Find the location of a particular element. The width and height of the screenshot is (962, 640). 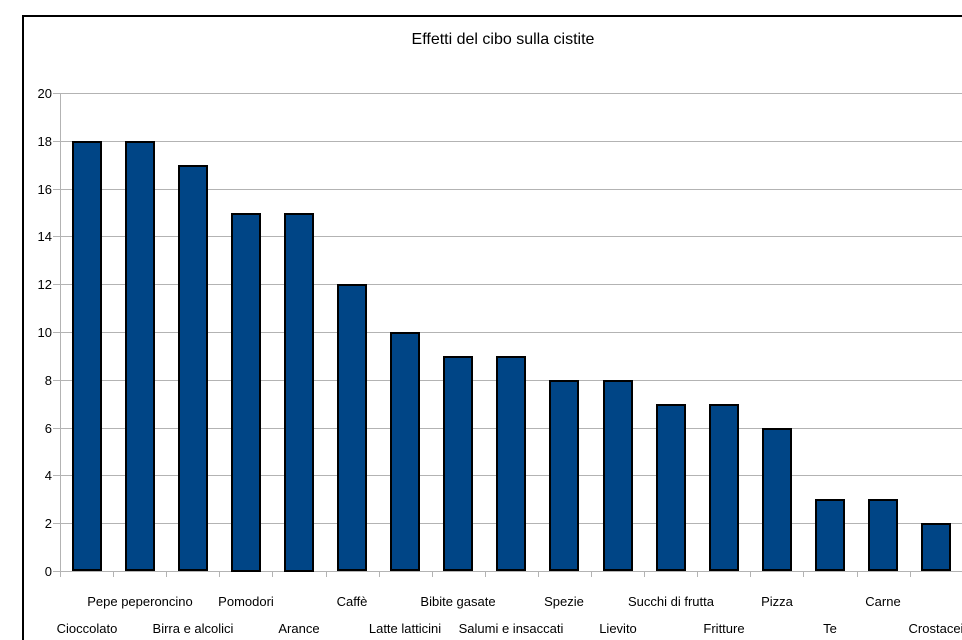

y-label-8: 8 is located at coordinates (48, 380).